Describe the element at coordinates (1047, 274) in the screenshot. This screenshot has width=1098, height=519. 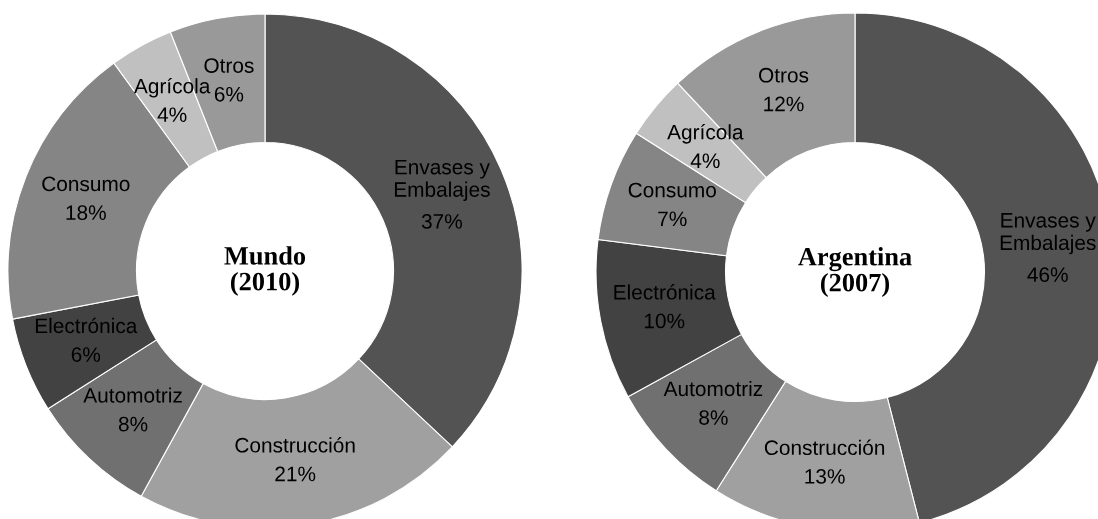
I see `data-label: 46%` at that location.